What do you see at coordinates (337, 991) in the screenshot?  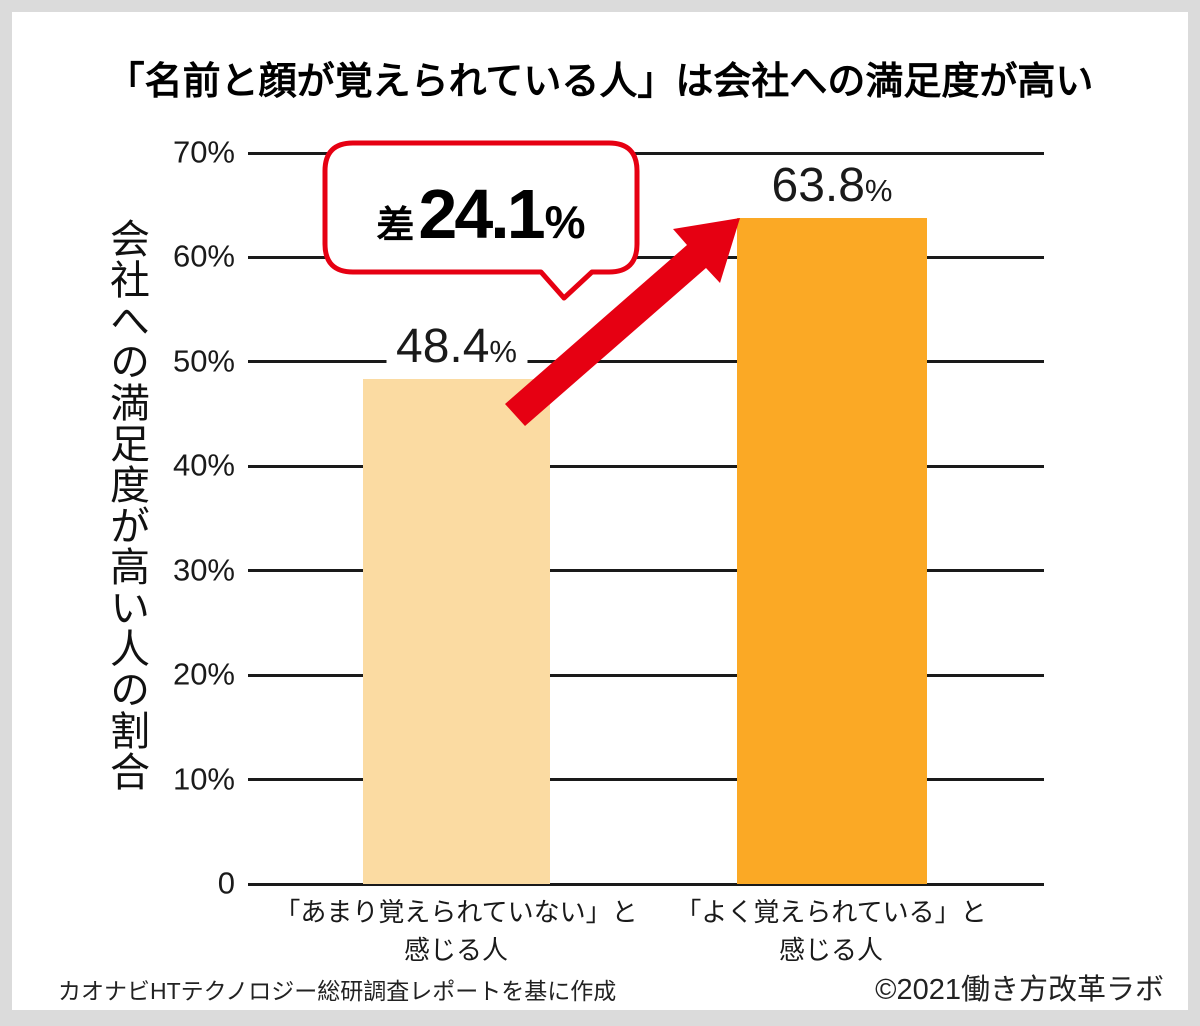 I see `source-note: カオナビHTテクノロジー総研調査レポートを基に作成` at bounding box center [337, 991].